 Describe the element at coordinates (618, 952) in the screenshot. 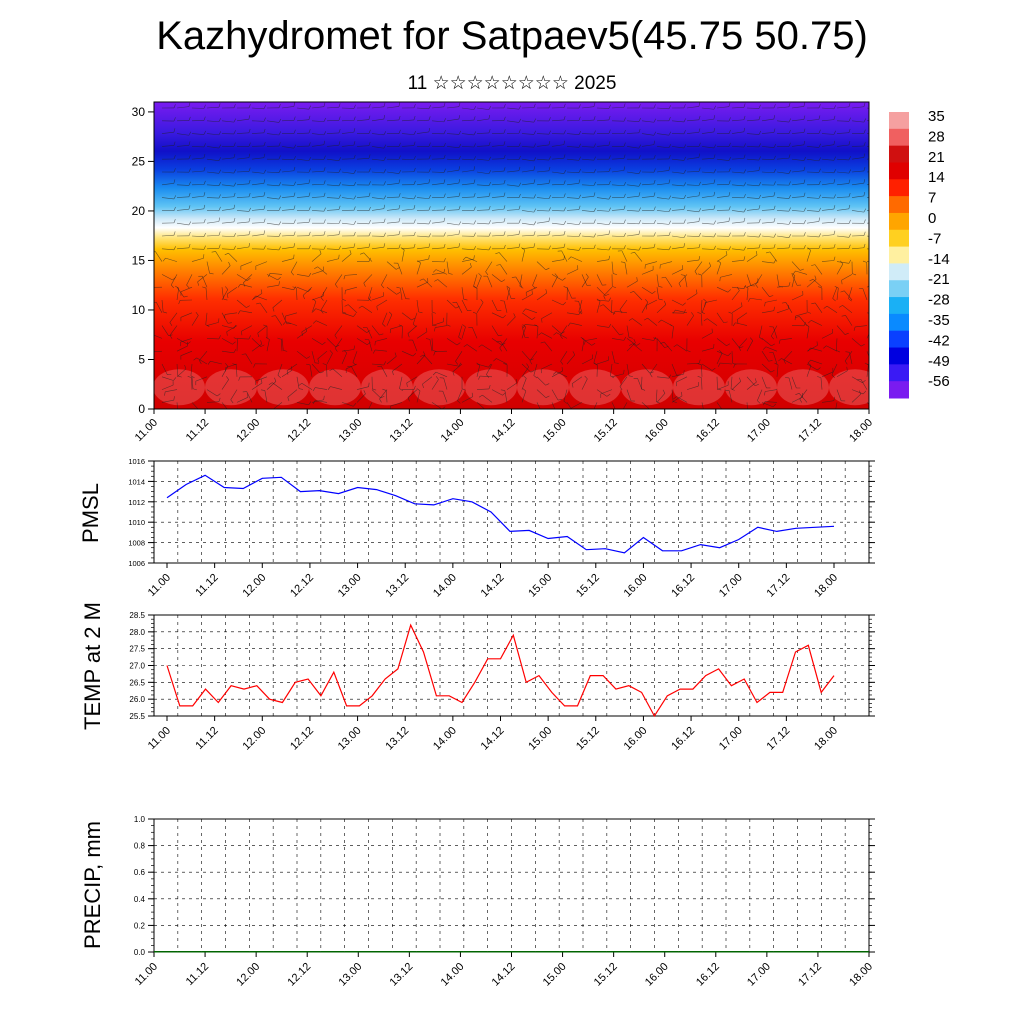

I see `precip-bar` at that location.